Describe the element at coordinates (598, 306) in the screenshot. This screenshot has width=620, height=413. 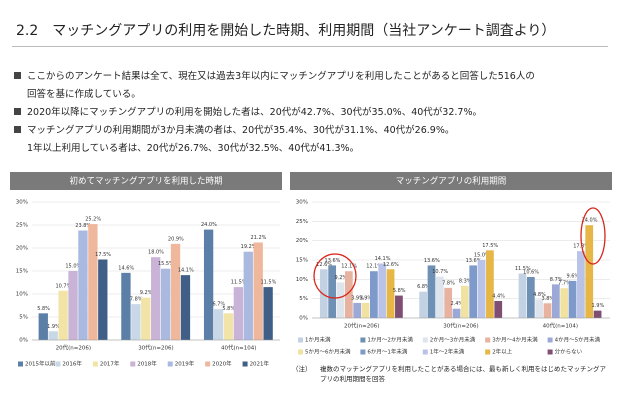
I see `value-label: 1.9%` at that location.